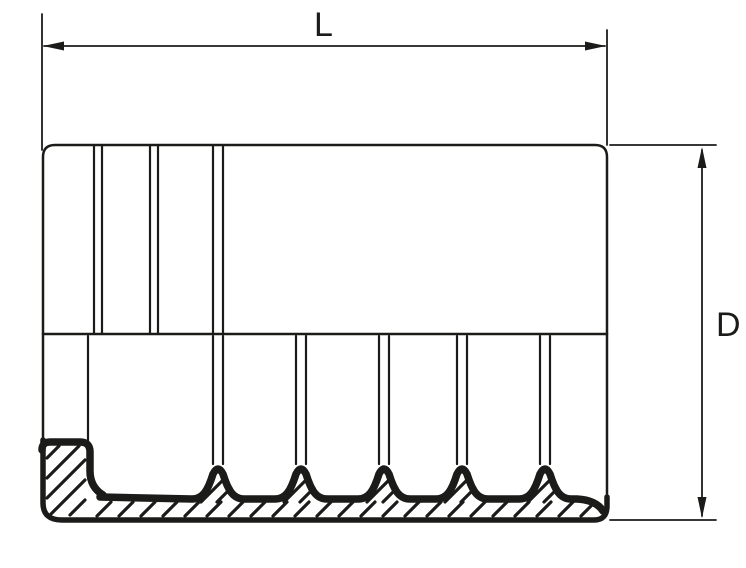 The width and height of the screenshot is (746, 568). I want to click on crimp-groove-lines-upper, so click(158, 239).